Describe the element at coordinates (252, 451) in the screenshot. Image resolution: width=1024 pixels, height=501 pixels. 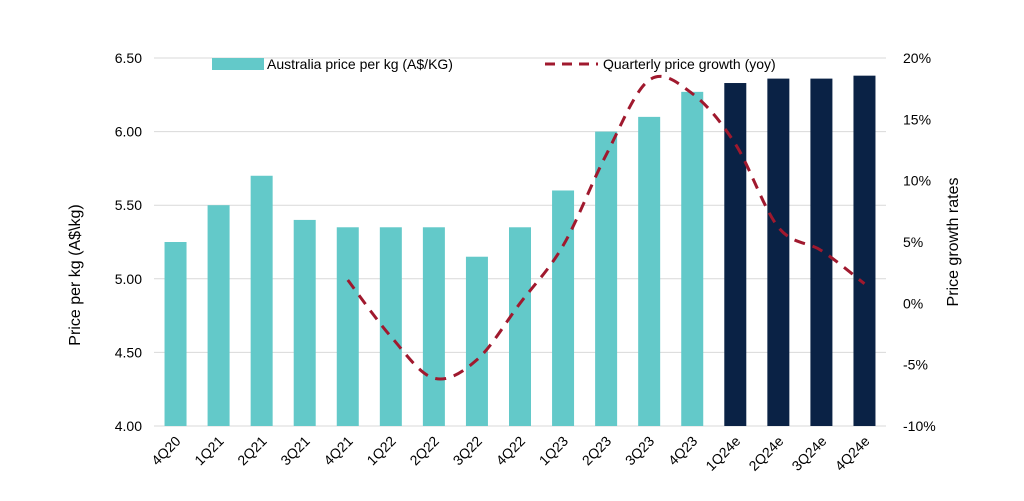
I see `x-tick-label: 2Q21` at that location.